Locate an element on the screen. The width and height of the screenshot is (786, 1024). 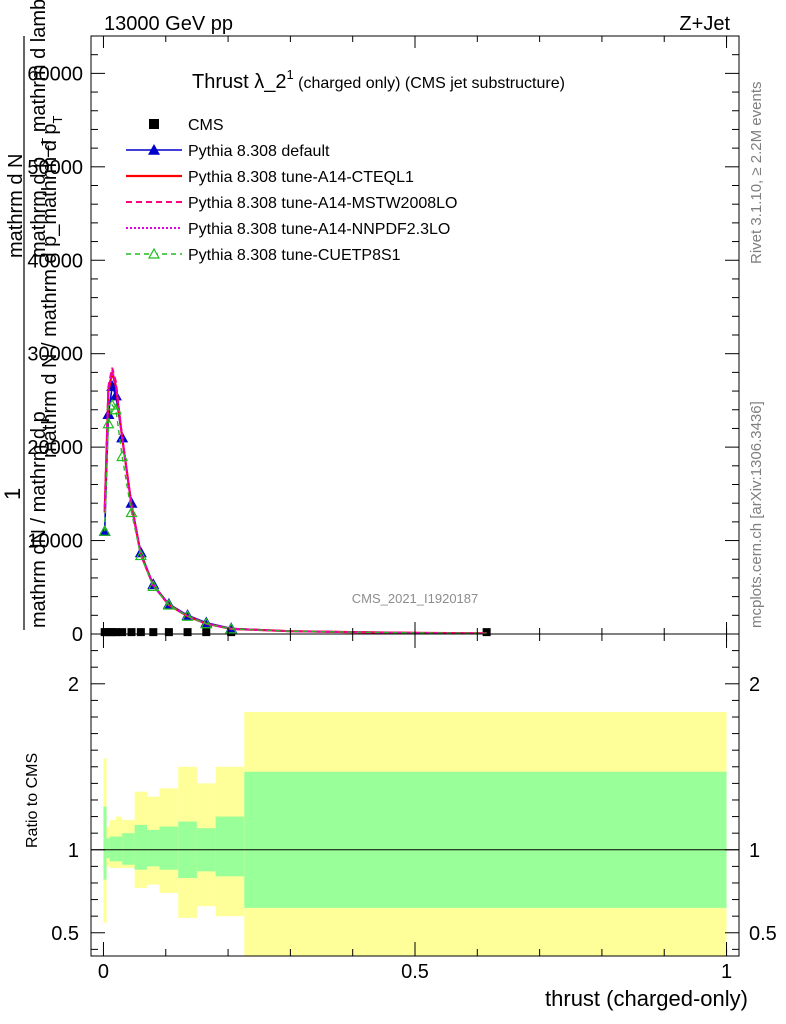
ylabel-denominator: mathrm dN / mathrm d p is located at coordinates (39, 519).